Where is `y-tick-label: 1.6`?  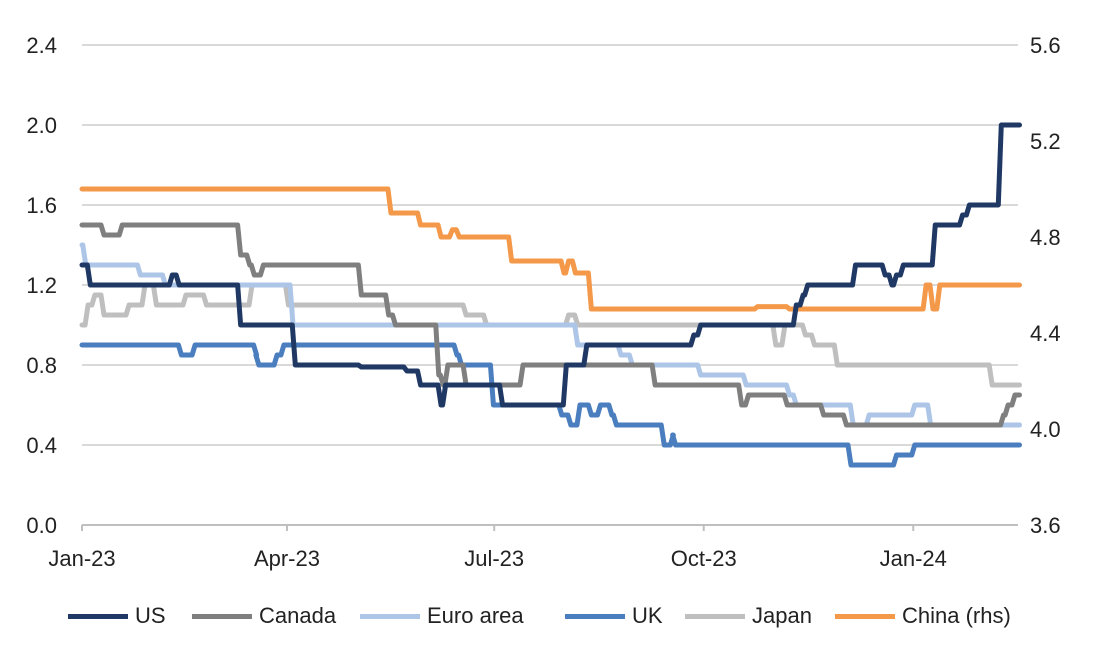
y-tick-label: 1.6 is located at coordinates (41, 205).